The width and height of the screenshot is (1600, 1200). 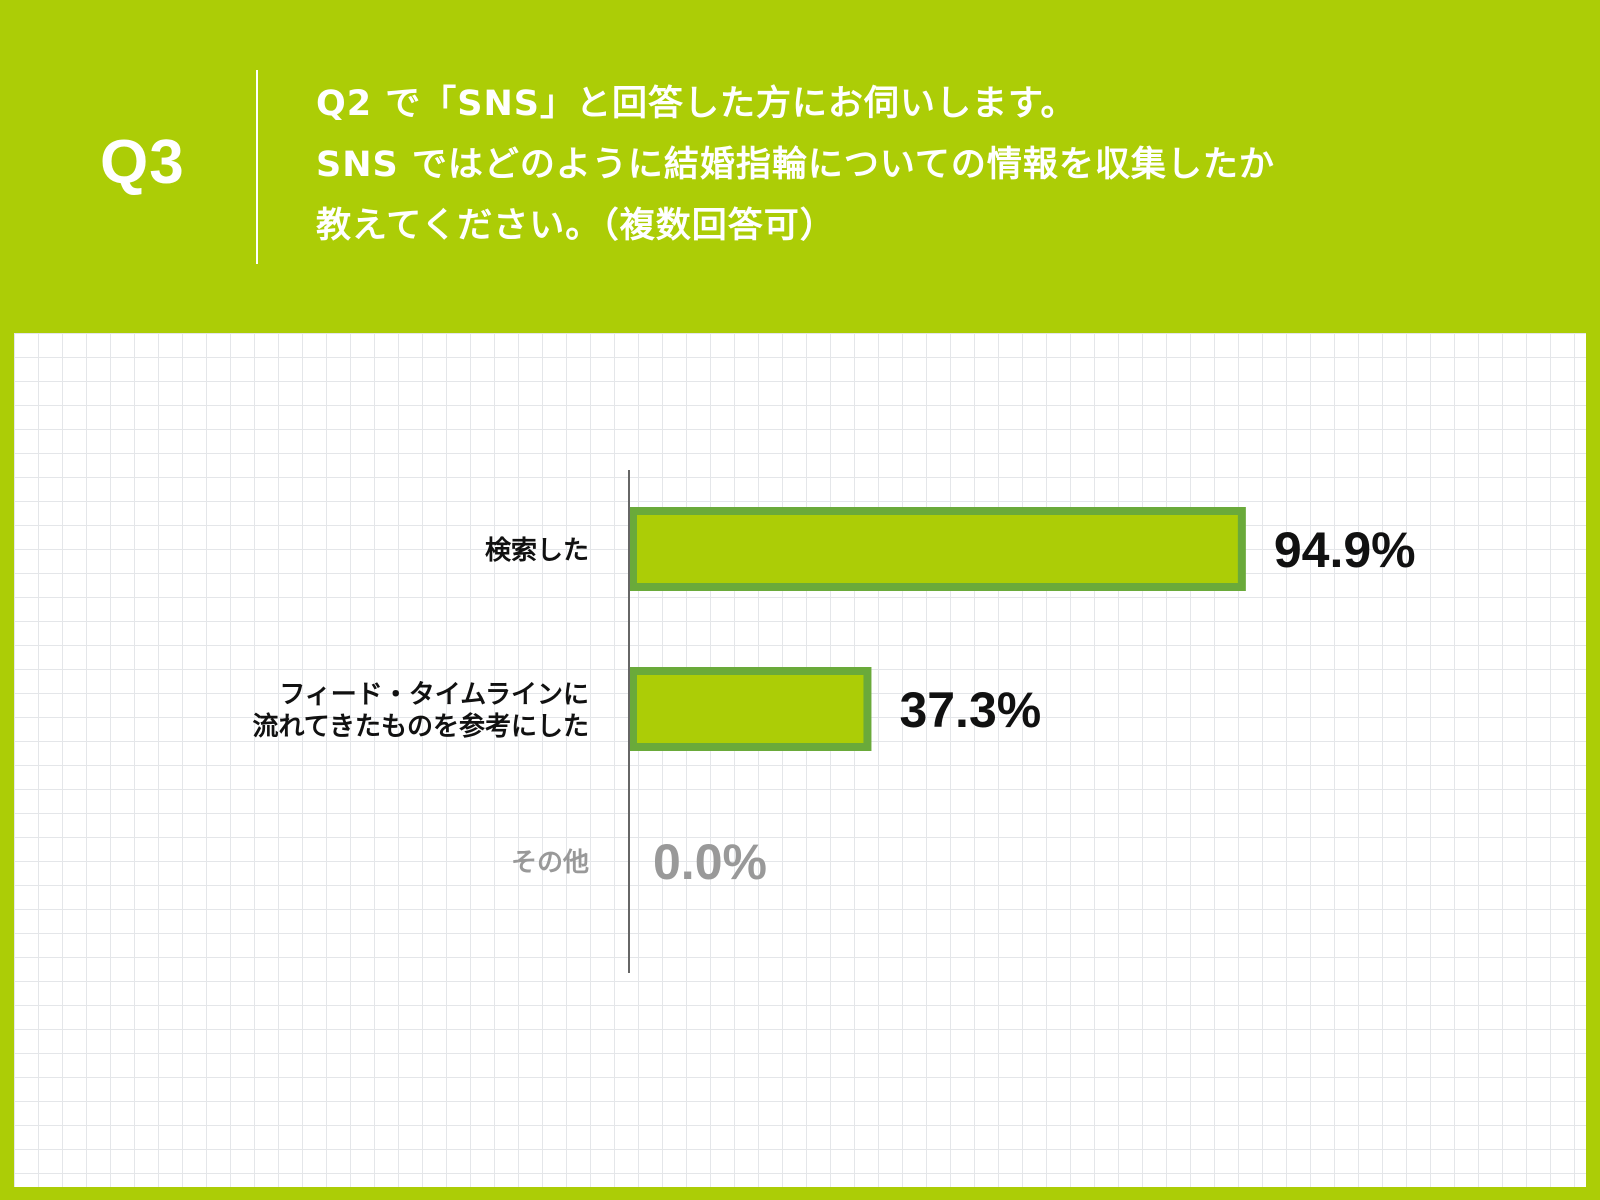 What do you see at coordinates (576, 226) in the screenshot?
I see `question-line: 教えてください。（複数回答可）` at bounding box center [576, 226].